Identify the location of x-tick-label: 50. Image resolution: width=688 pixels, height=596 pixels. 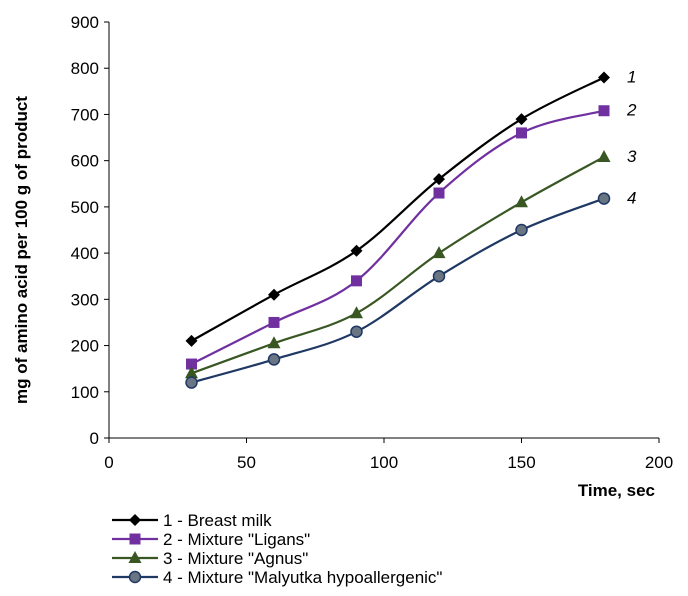
(246, 462).